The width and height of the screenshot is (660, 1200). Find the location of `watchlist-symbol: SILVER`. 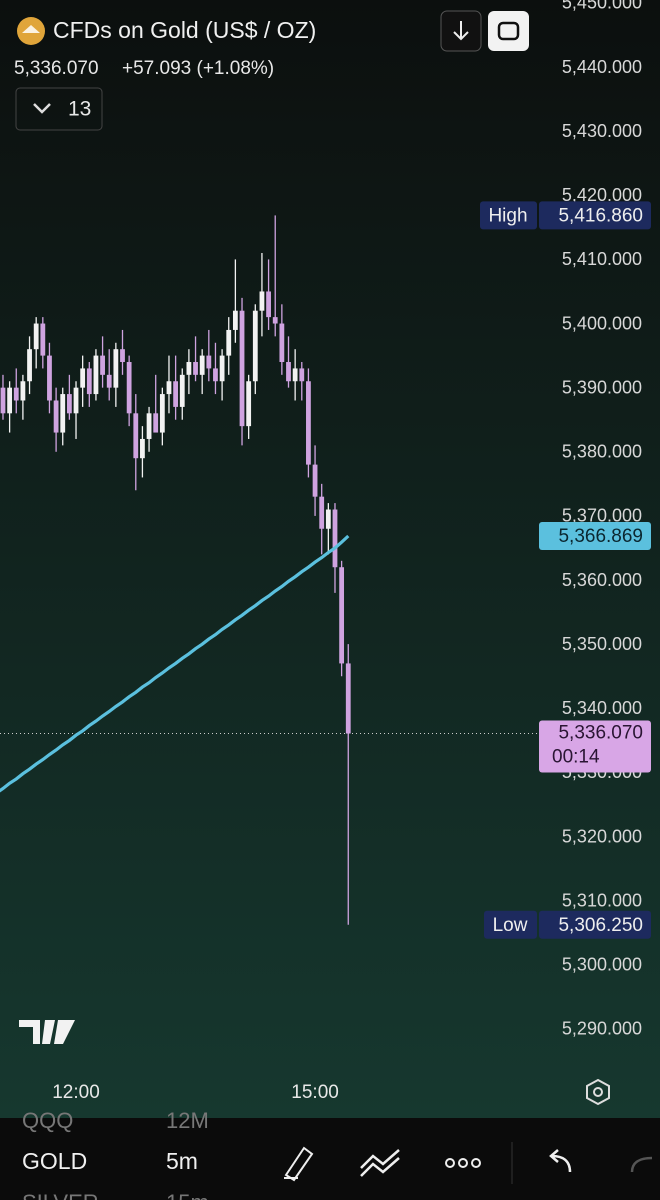

watchlist-symbol: SILVER is located at coordinates (60, 1195).